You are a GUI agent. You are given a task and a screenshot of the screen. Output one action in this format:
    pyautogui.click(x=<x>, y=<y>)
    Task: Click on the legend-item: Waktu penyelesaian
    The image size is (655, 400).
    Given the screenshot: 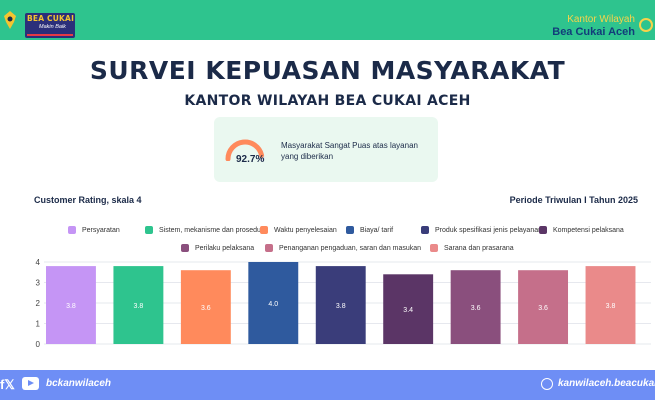 What is the action you would take?
    pyautogui.click(x=298, y=230)
    